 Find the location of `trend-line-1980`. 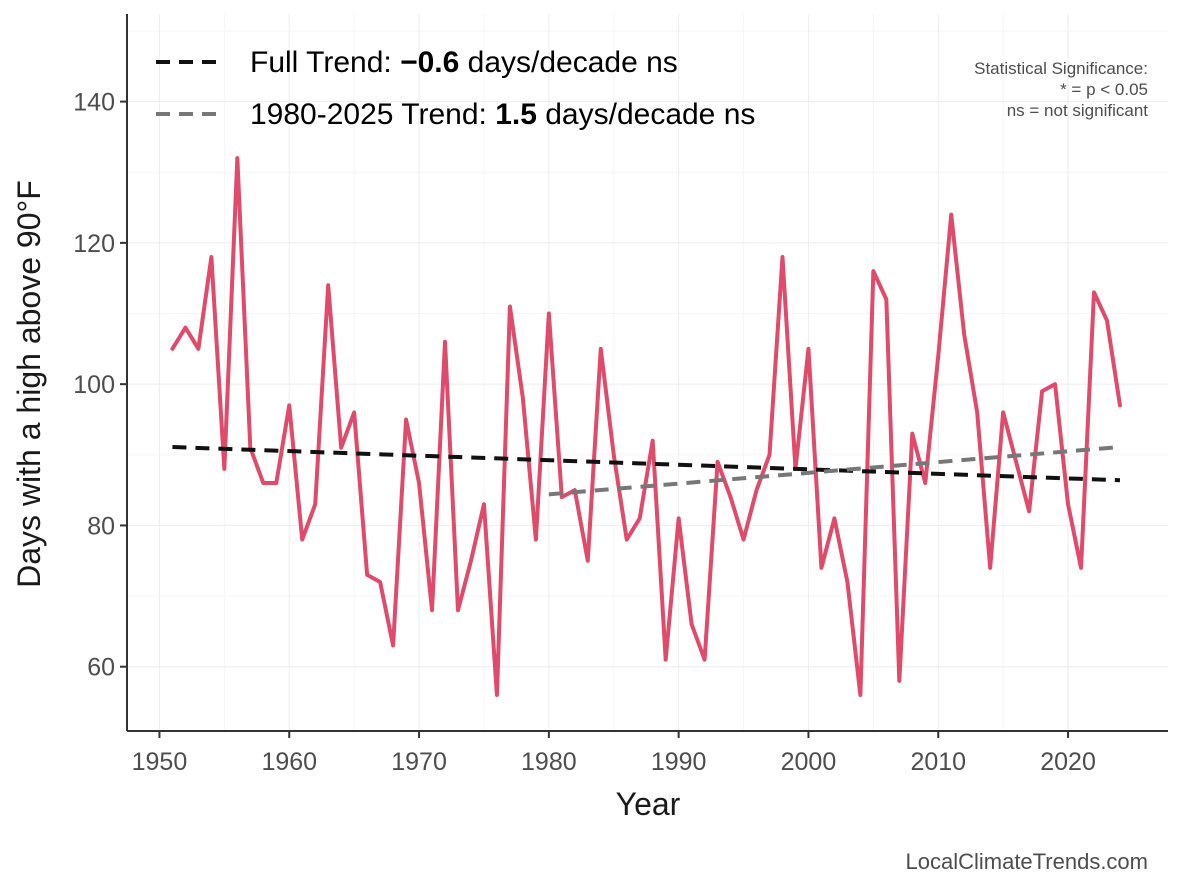

trend-line-1980 is located at coordinates (834, 471).